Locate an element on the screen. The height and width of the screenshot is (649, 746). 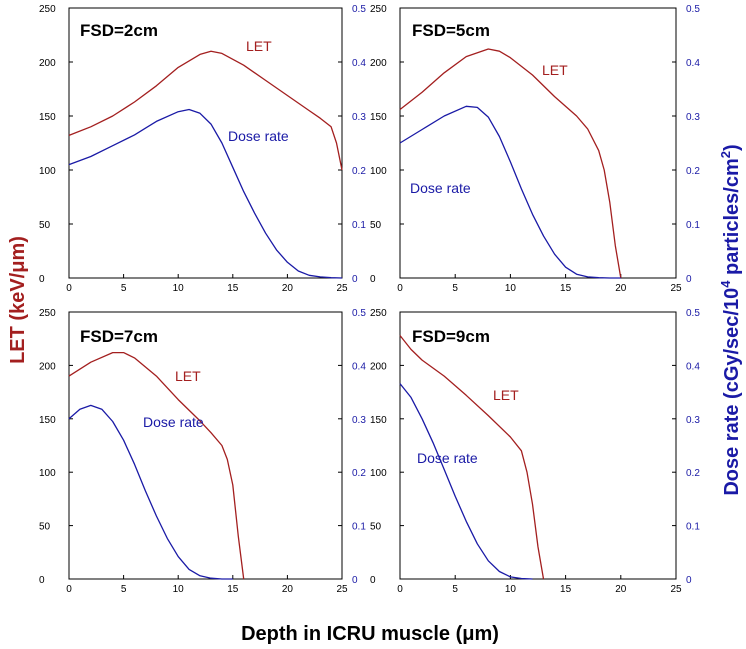
y-axis-left-label: LET (keV/μm) is located at coordinates (18, 300).